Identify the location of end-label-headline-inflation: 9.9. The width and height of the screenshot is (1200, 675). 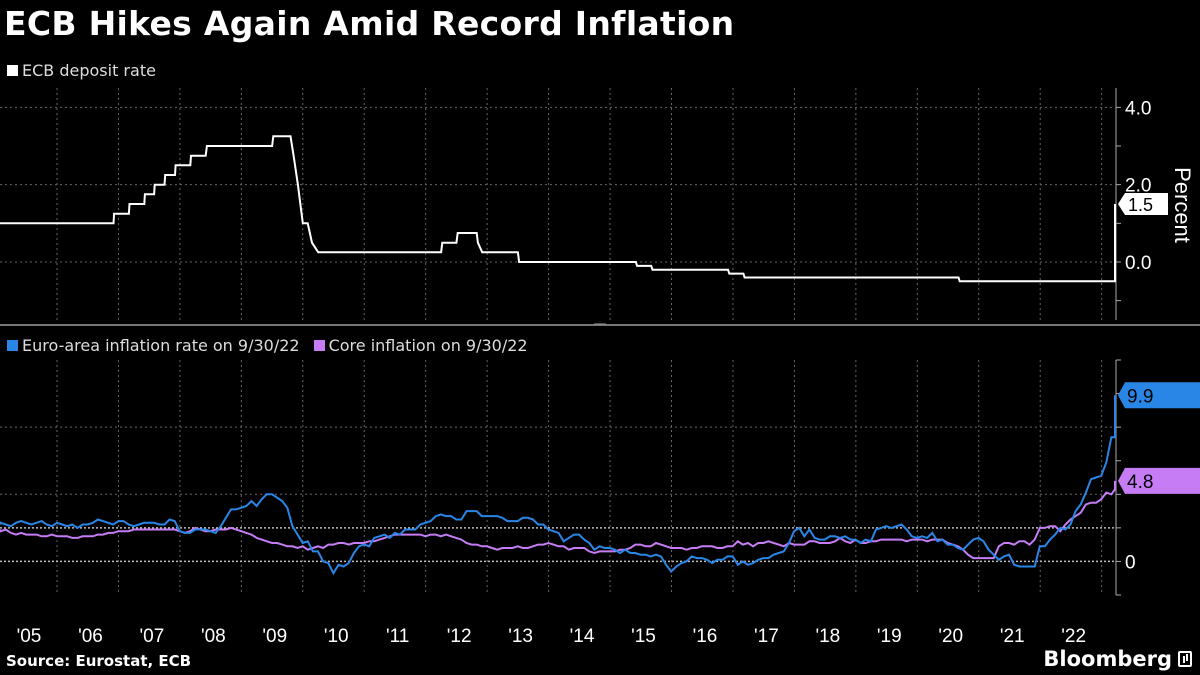
(1140, 396).